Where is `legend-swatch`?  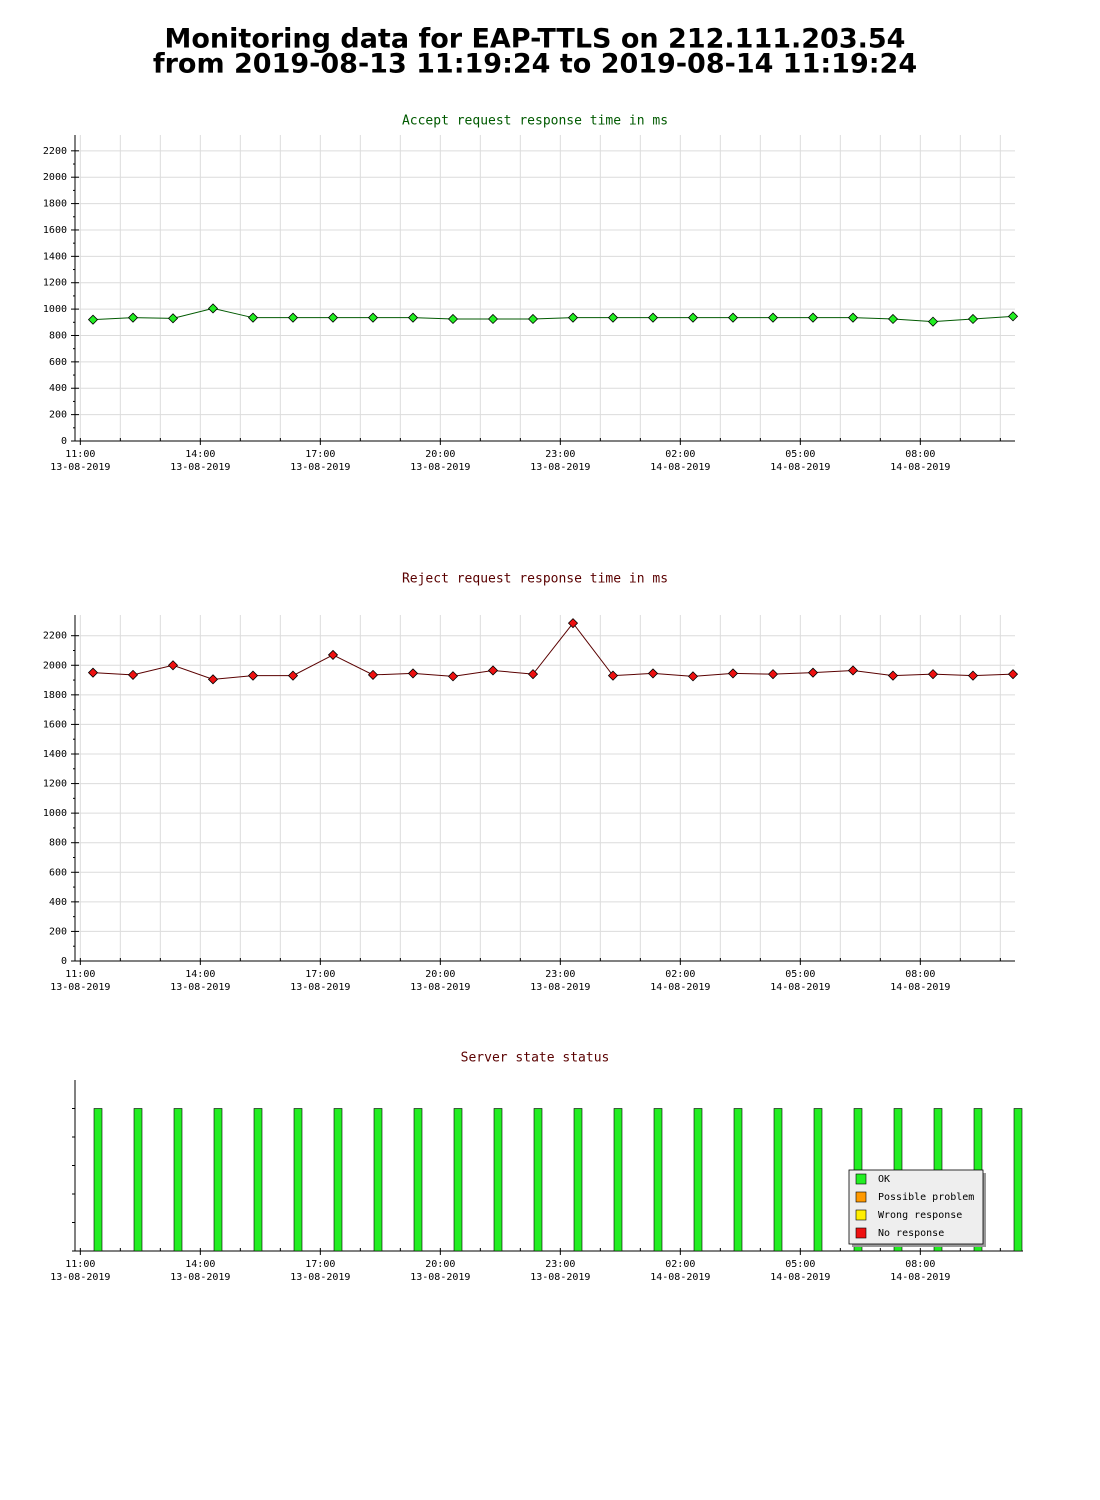
legend-swatch is located at coordinates (861, 1179).